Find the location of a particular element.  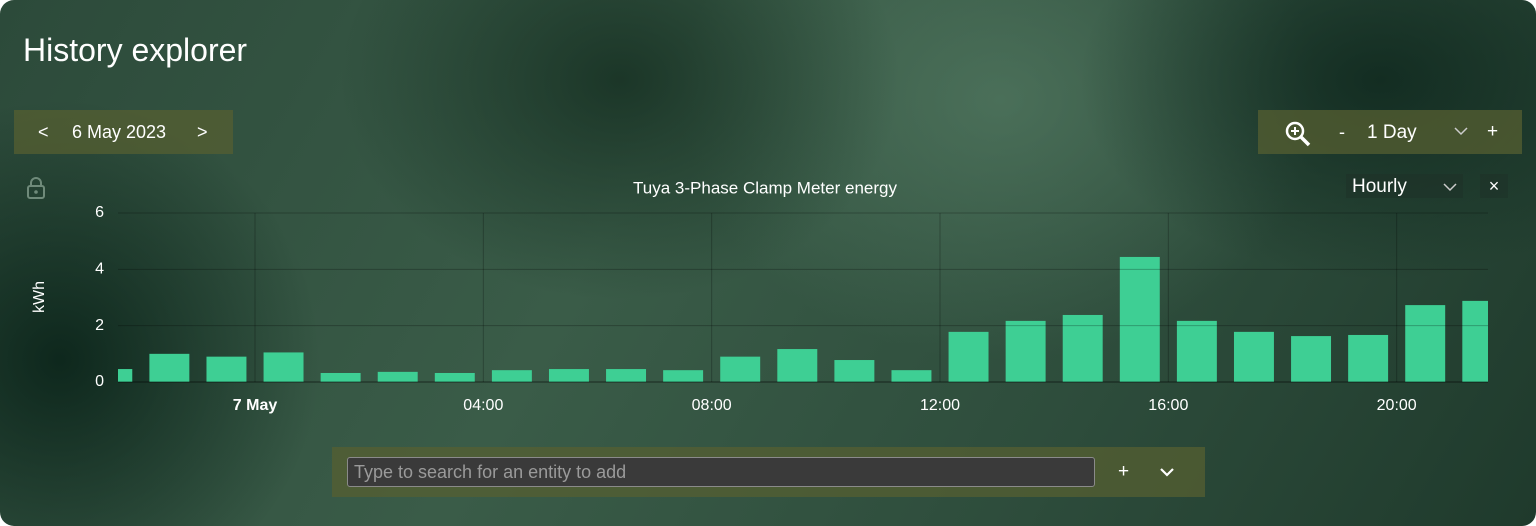

search-input: Type to search for an entity to add is located at coordinates (721, 472).